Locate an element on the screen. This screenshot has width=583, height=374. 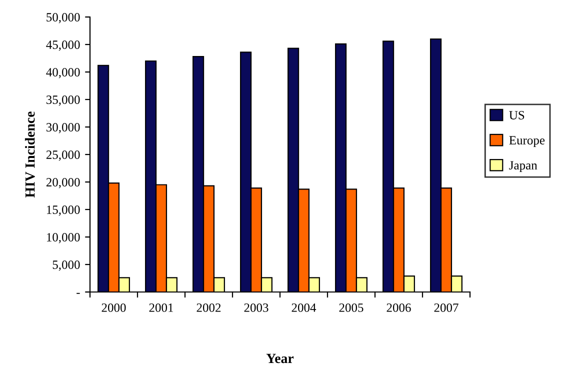
y-tick-label: 40,000 is located at coordinates (63, 73).